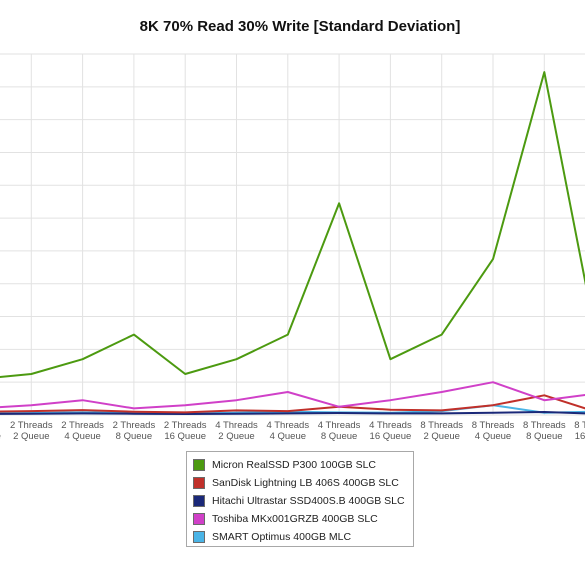 The height and width of the screenshot is (566, 585). What do you see at coordinates (339, 431) in the screenshot?
I see `x-tick-label: 4 Threads 8 Queue` at bounding box center [339, 431].